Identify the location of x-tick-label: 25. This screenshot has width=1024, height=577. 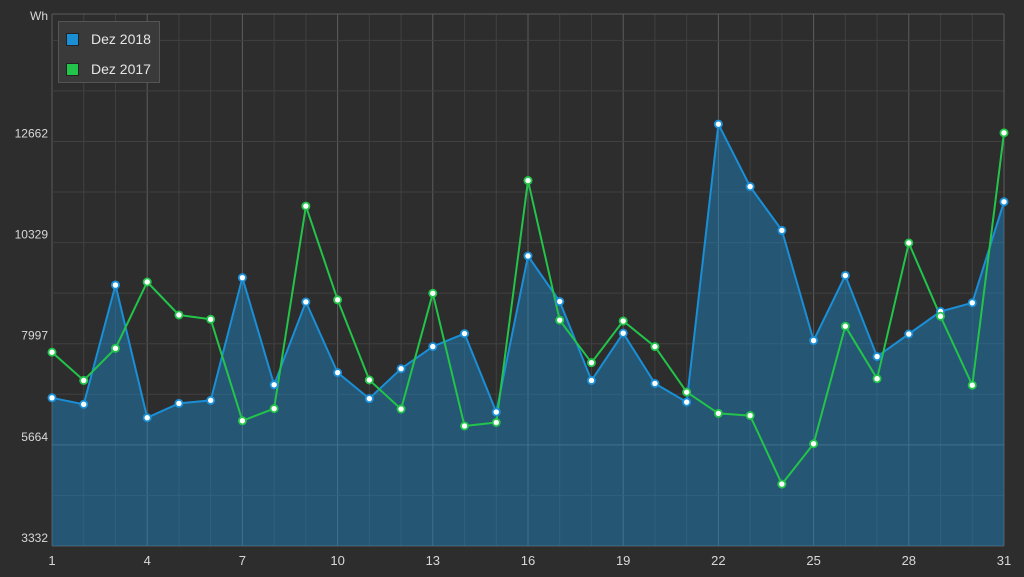
(813, 560).